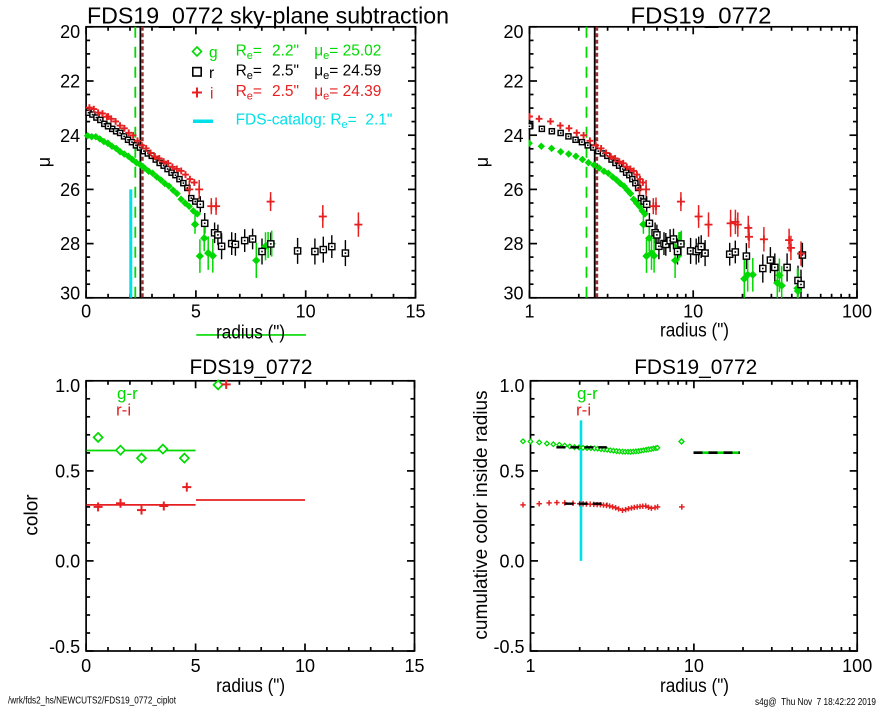  Describe the element at coordinates (32, 515) in the screenshot. I see `svg-text: color` at that location.